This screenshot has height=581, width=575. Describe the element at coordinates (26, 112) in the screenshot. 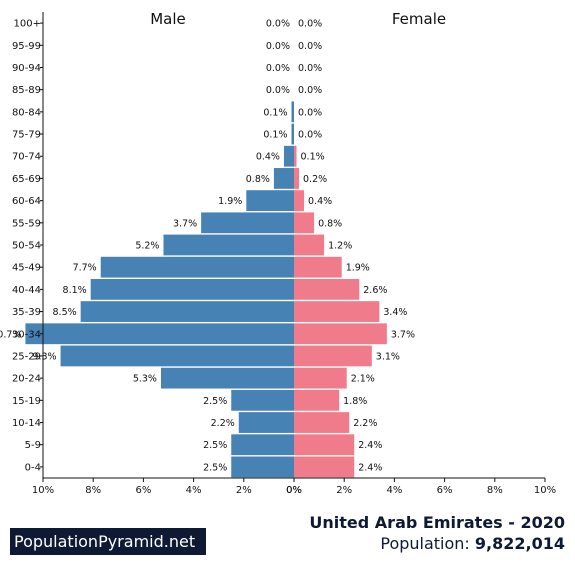

I see `age-group-label-80-84: 80-84` at that location.